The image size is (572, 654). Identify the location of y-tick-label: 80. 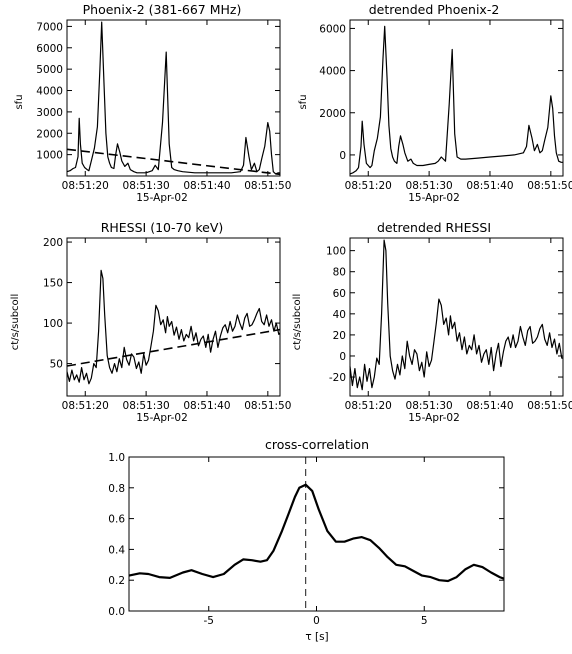
(339, 273).